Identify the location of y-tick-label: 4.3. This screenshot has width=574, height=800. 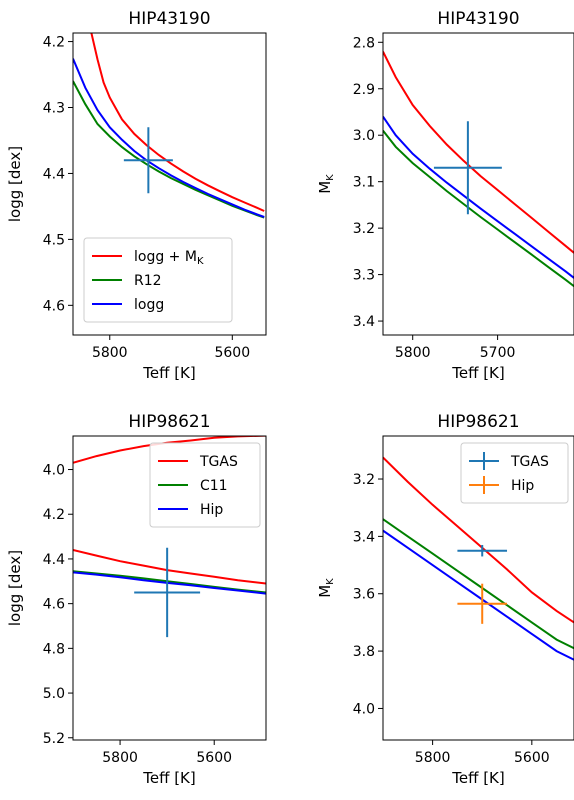
(54, 109).